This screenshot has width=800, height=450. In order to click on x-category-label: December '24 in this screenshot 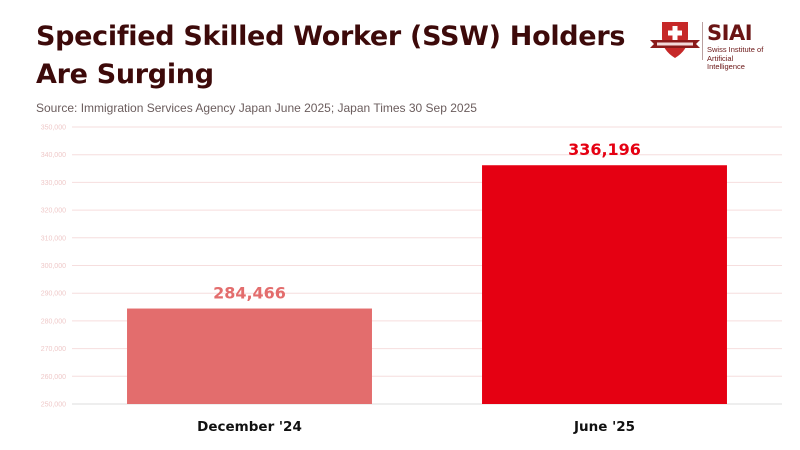, I will do `click(249, 427)`.